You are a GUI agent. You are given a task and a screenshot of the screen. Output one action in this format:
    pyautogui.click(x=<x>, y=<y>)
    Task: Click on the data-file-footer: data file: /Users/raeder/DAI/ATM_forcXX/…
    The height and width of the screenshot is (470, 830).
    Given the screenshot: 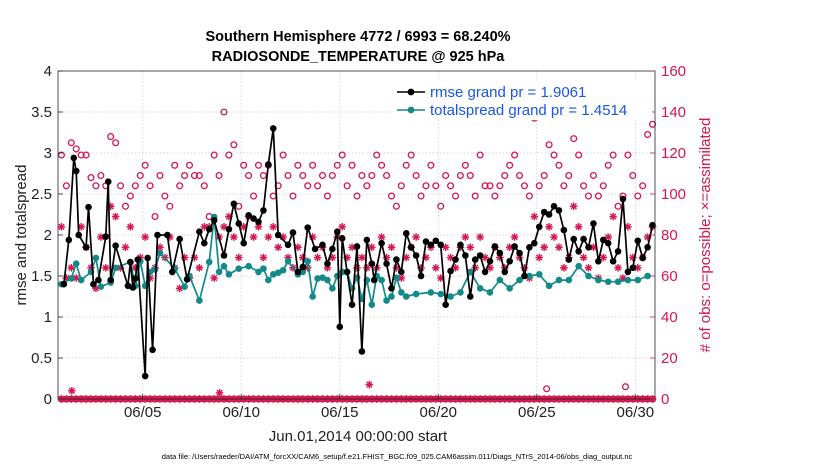 What is the action you would take?
    pyautogui.click(x=397, y=456)
    